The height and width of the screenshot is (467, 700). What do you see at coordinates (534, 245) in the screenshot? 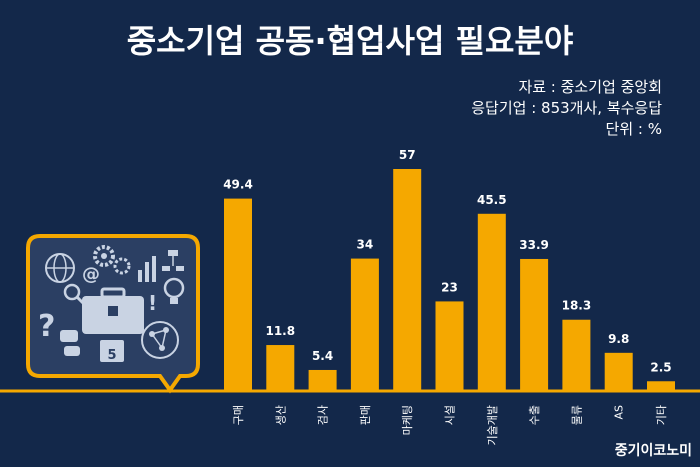
I see `value-label-수출: 33.9` at bounding box center [534, 245].